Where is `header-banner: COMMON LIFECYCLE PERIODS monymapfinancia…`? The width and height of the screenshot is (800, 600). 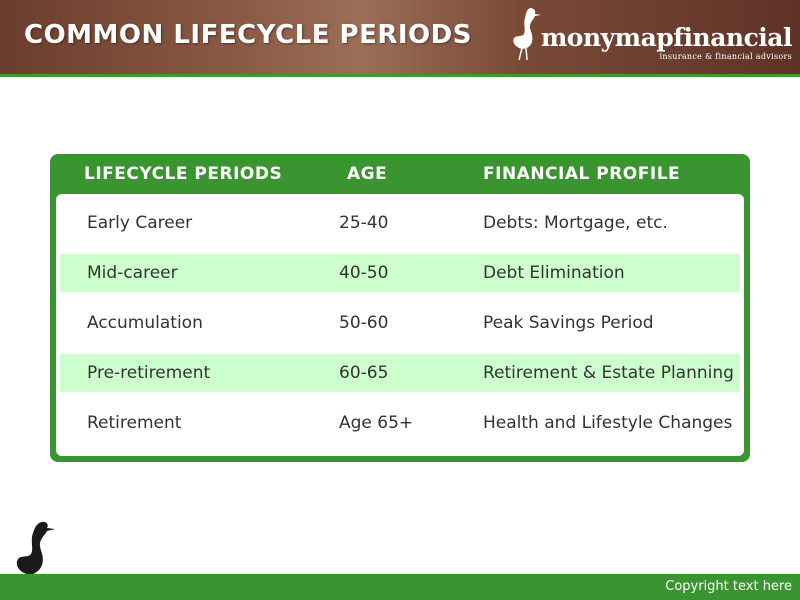 header-banner: COMMON LIFECYCLE PERIODS monymapfinancia… is located at coordinates (400, 37).